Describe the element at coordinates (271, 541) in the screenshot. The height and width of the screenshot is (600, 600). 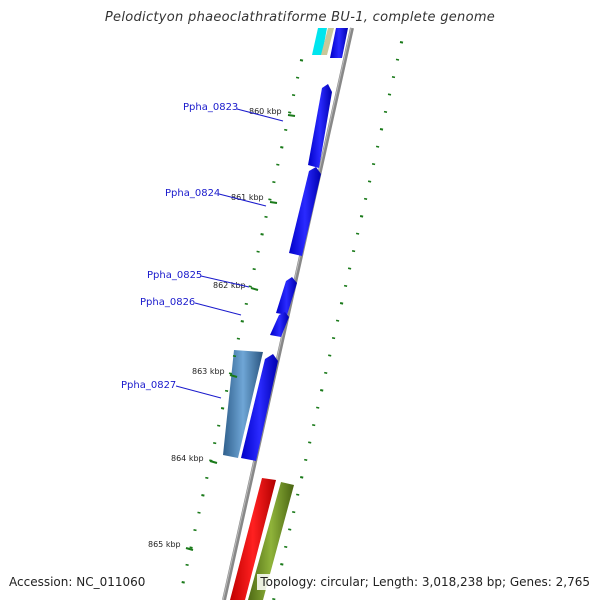
I see `olive-feature` at that location.